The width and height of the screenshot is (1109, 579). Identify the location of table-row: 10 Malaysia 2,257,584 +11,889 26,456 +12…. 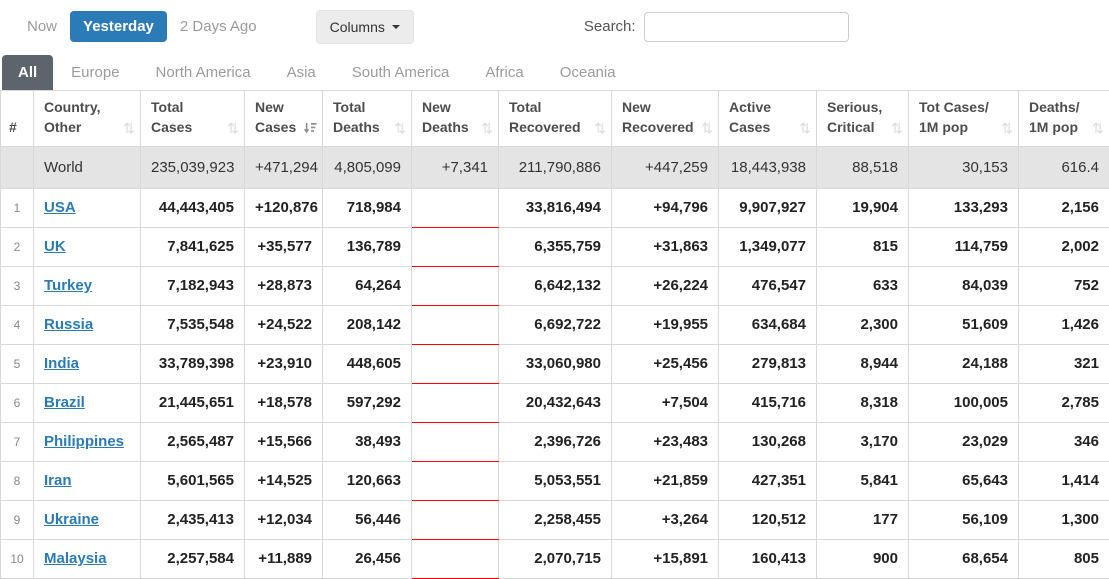
(554, 558).